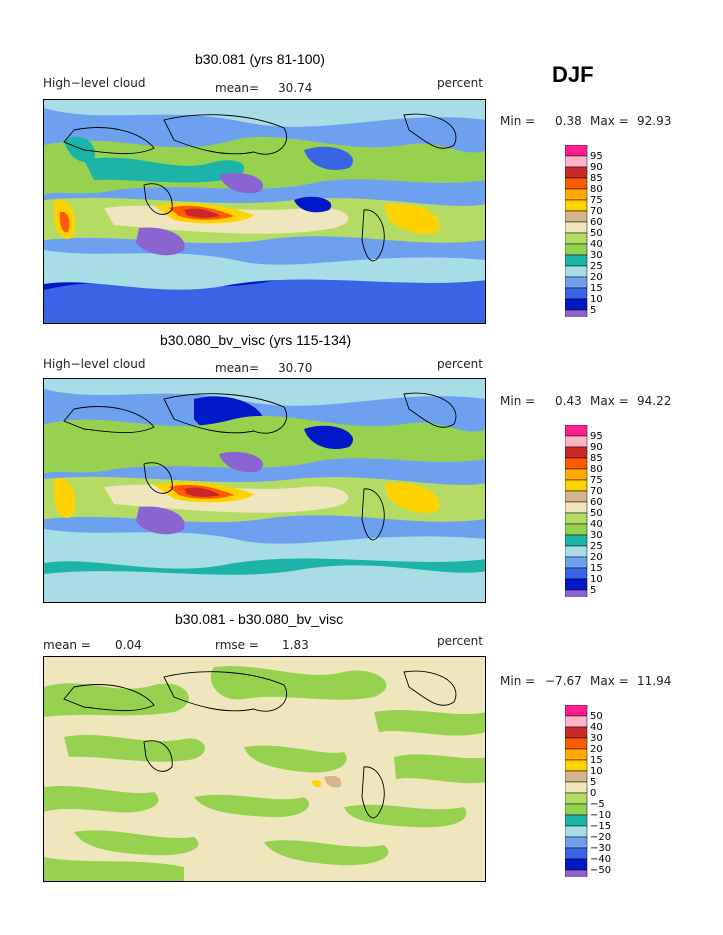  What do you see at coordinates (67, 645) in the screenshot?
I see `panel-3-mean-label: mean =` at bounding box center [67, 645].